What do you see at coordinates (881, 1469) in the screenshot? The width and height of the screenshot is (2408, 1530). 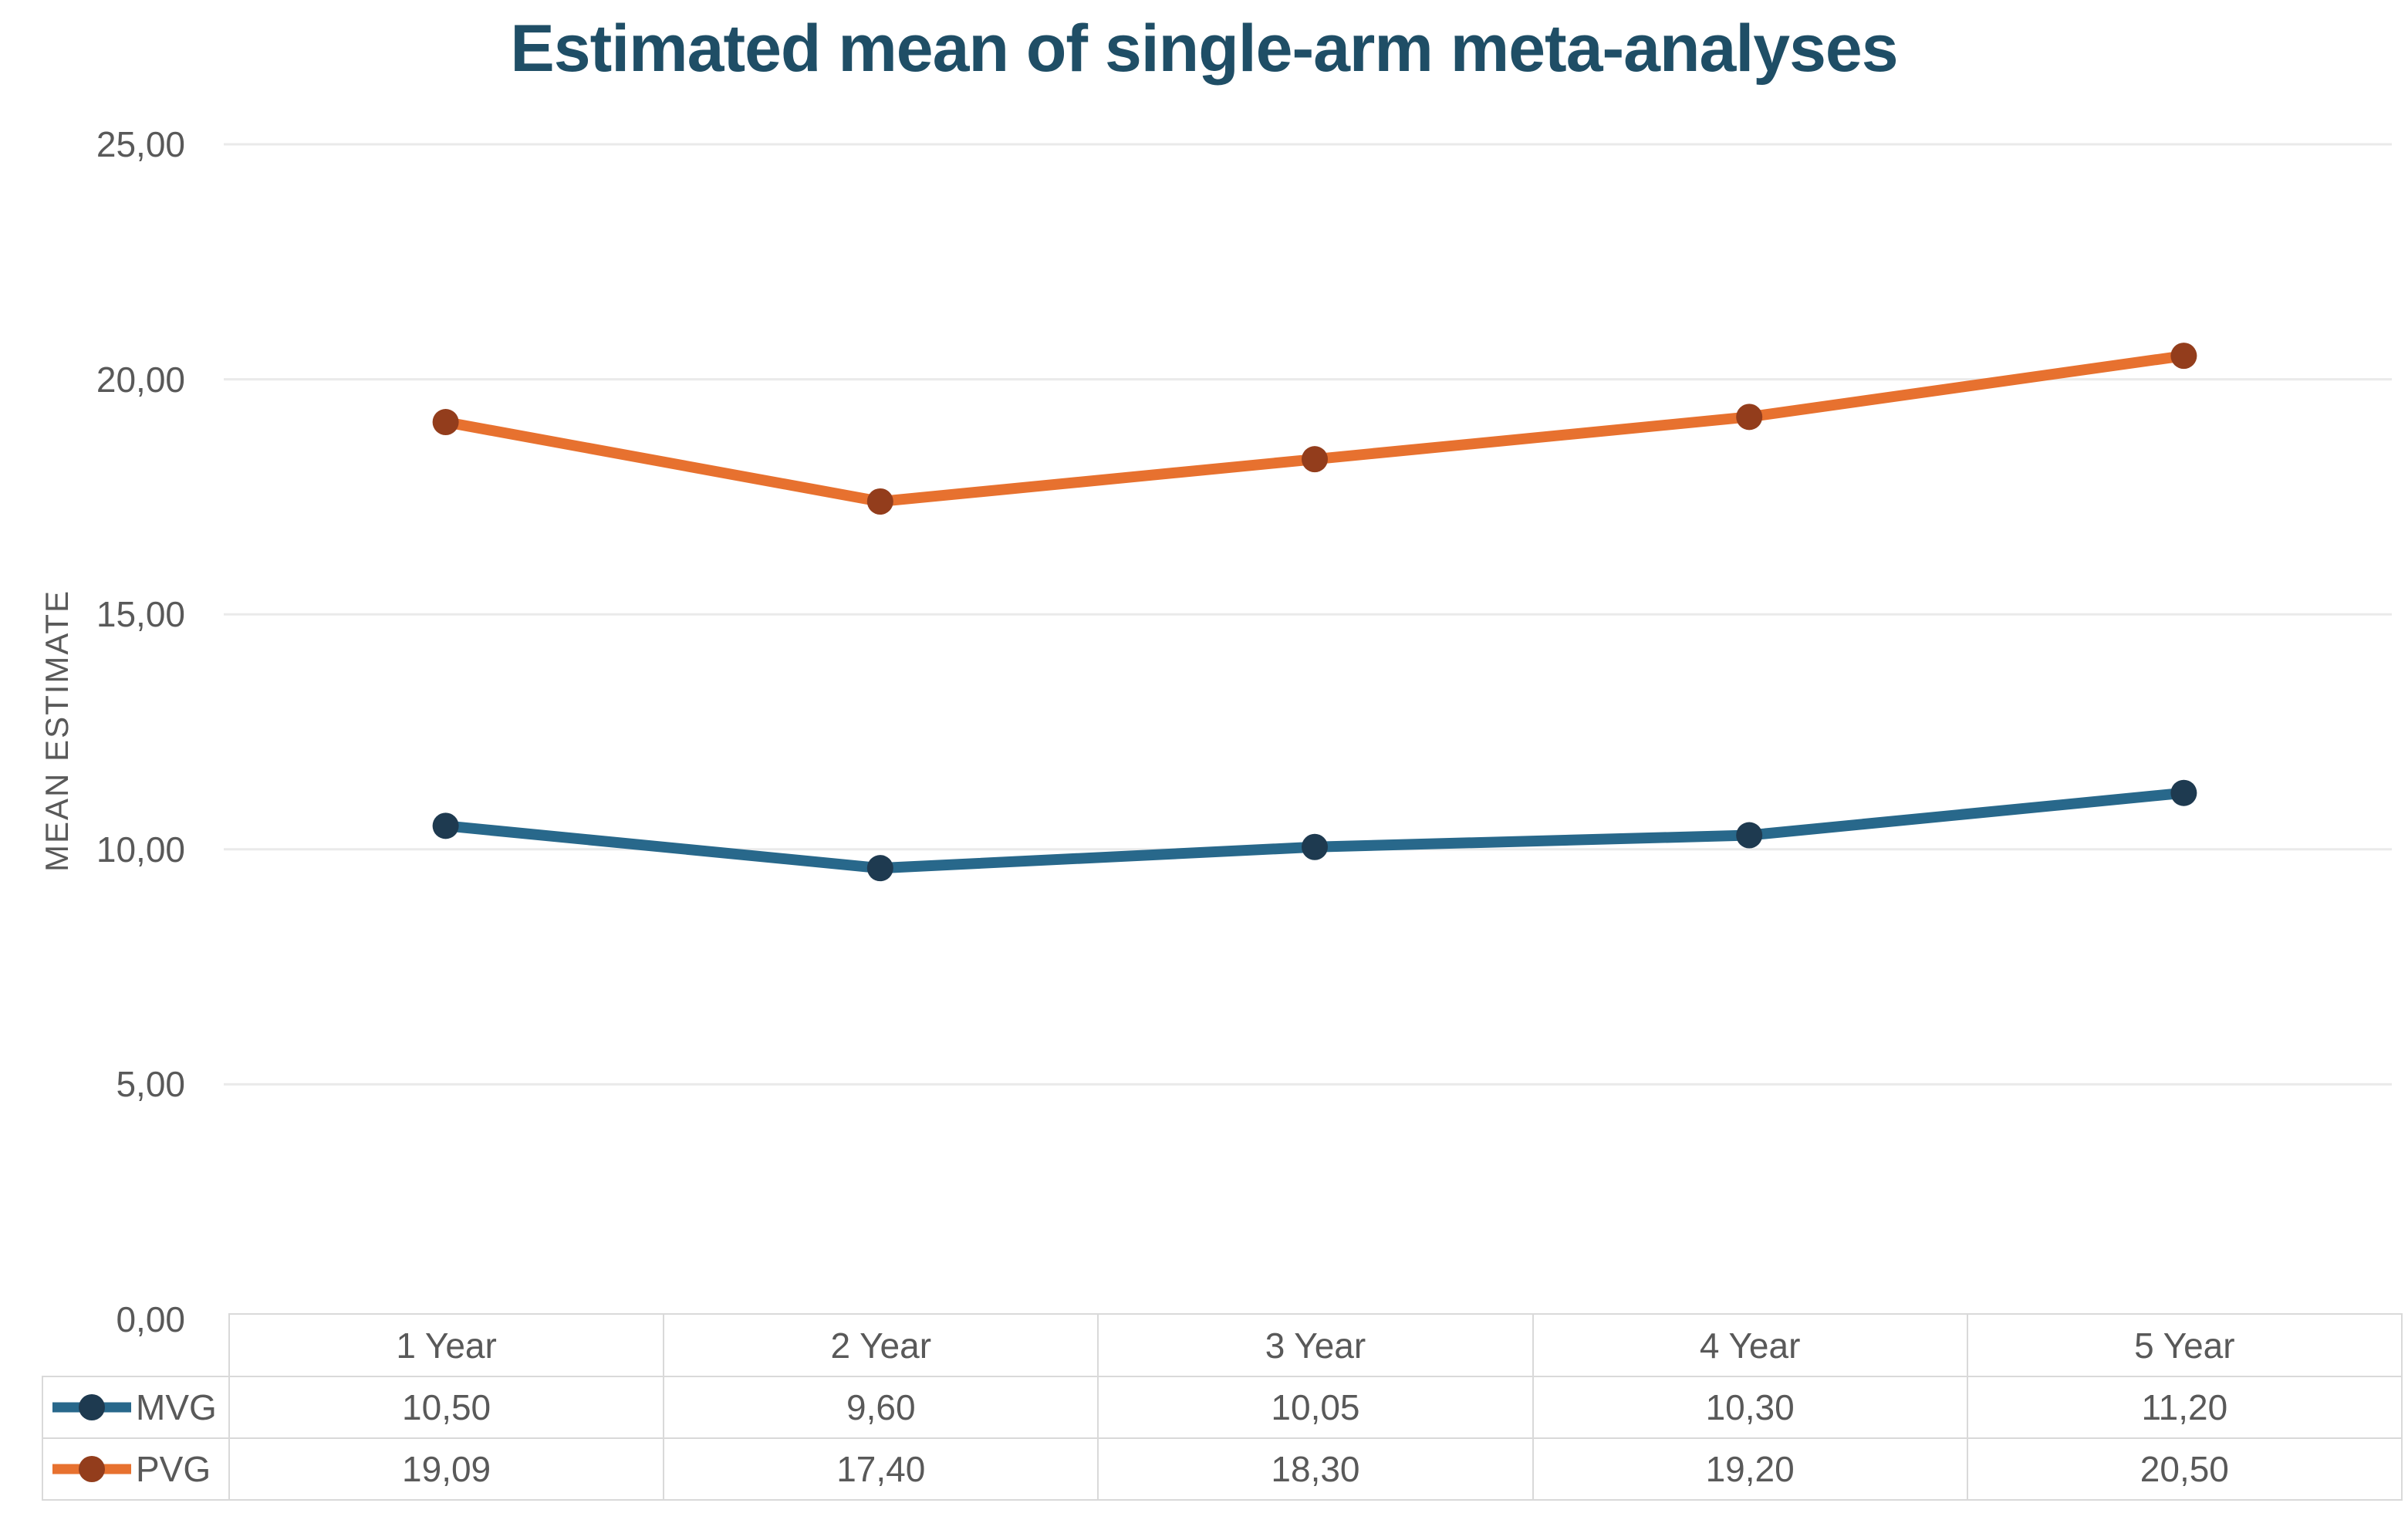 I see `table-value-cell: 17,40` at bounding box center [881, 1469].